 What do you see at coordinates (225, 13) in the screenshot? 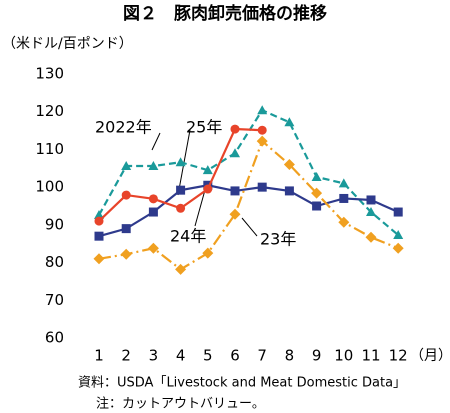
I see `chart-title: 図２ 豚肉卸売価格の推移` at bounding box center [225, 13].